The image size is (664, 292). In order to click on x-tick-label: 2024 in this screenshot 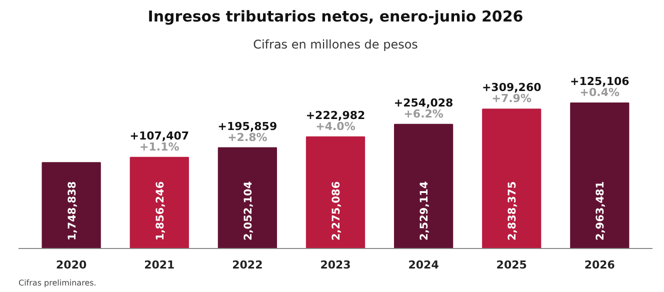, I will do `click(424, 265)`.